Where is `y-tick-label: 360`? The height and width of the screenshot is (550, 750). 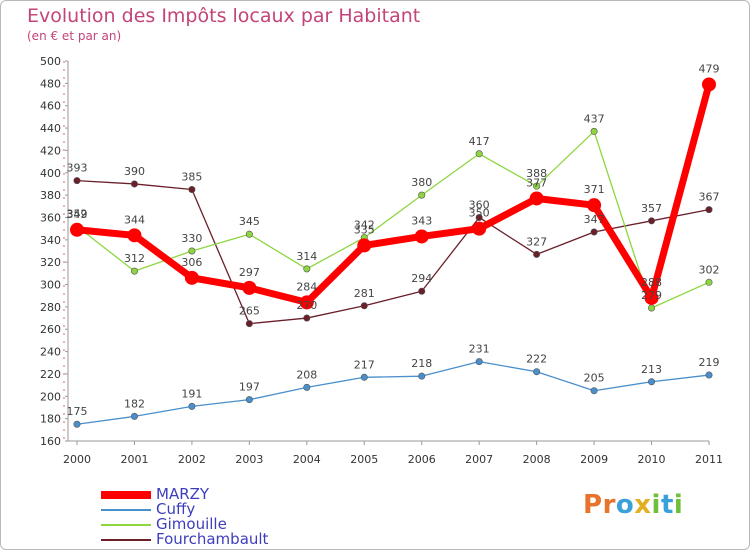
y-tick-label: 360 is located at coordinates (50, 217).